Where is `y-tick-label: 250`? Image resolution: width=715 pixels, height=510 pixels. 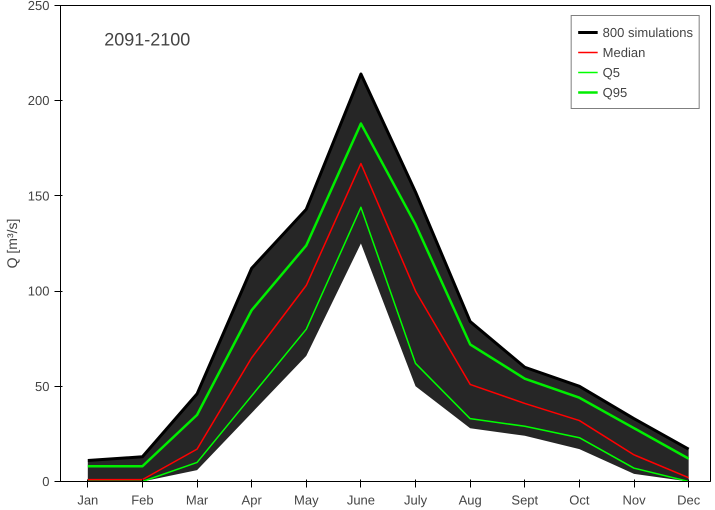 y-tick-label: 250 is located at coordinates (39, 6).